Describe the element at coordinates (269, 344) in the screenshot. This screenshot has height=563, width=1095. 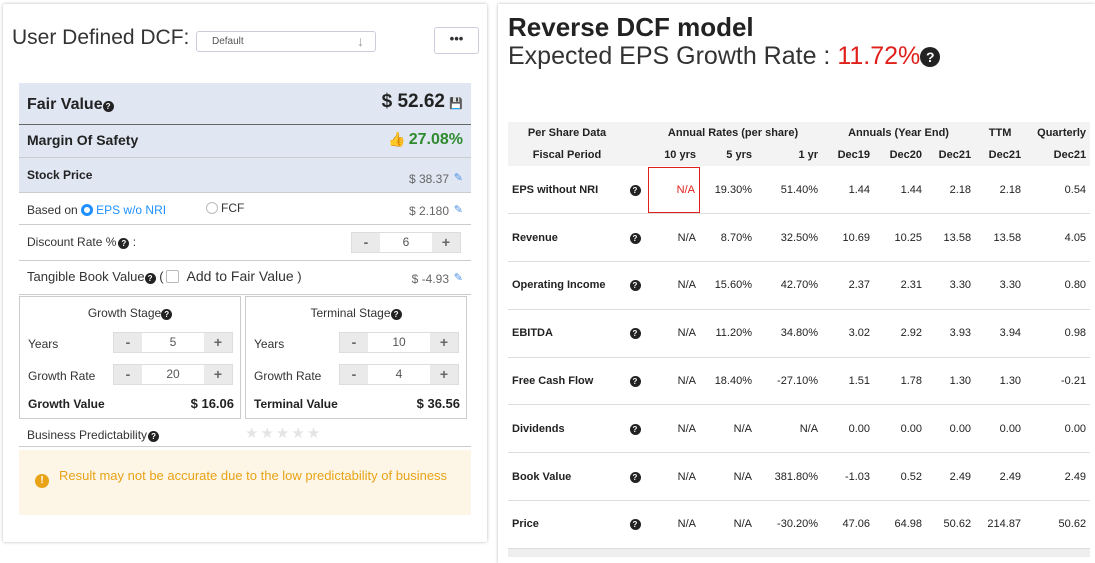
I see `terminal-years-label: Years` at that location.